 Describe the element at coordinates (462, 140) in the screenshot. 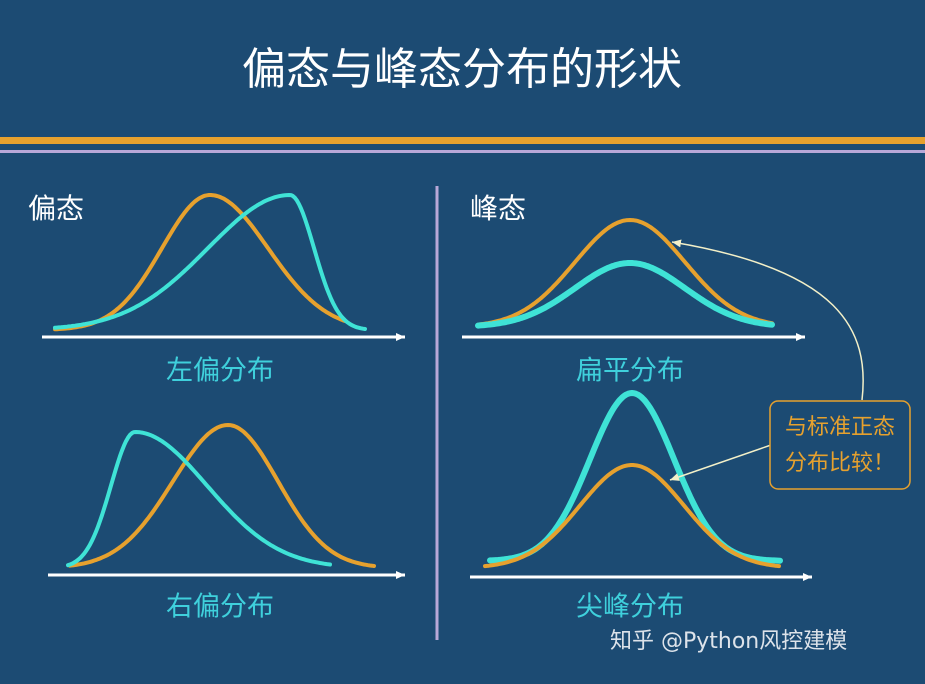

I see `orange-rule` at that location.